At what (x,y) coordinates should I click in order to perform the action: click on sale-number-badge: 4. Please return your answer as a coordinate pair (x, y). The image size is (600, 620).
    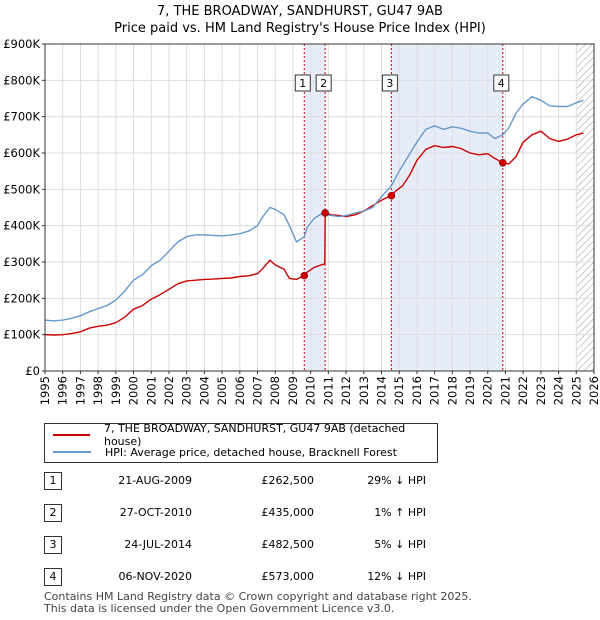
    Looking at the image, I should click on (53, 577).